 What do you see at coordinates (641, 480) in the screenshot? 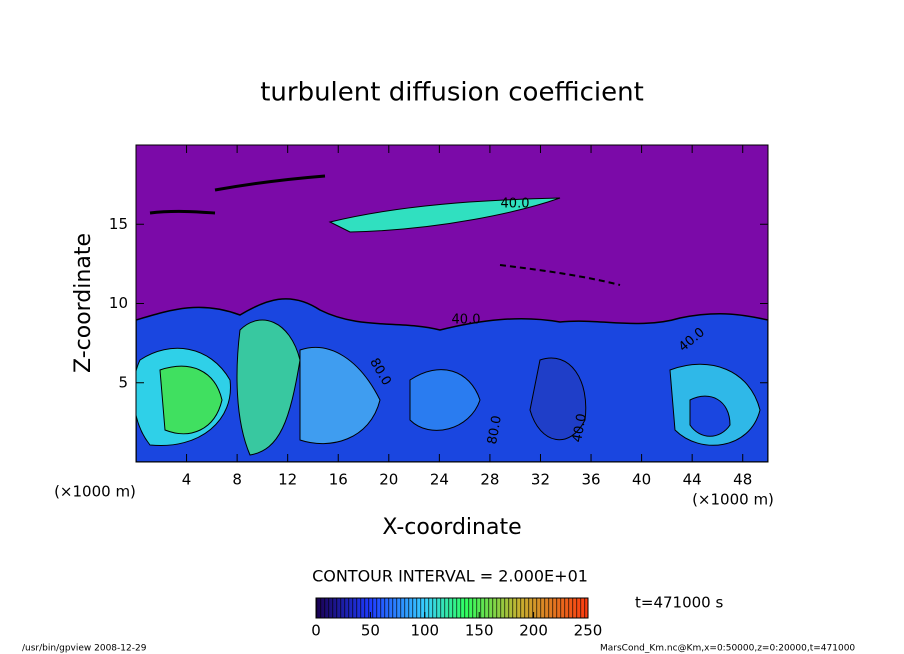
I see `x-tick-label: 40` at bounding box center [641, 480].